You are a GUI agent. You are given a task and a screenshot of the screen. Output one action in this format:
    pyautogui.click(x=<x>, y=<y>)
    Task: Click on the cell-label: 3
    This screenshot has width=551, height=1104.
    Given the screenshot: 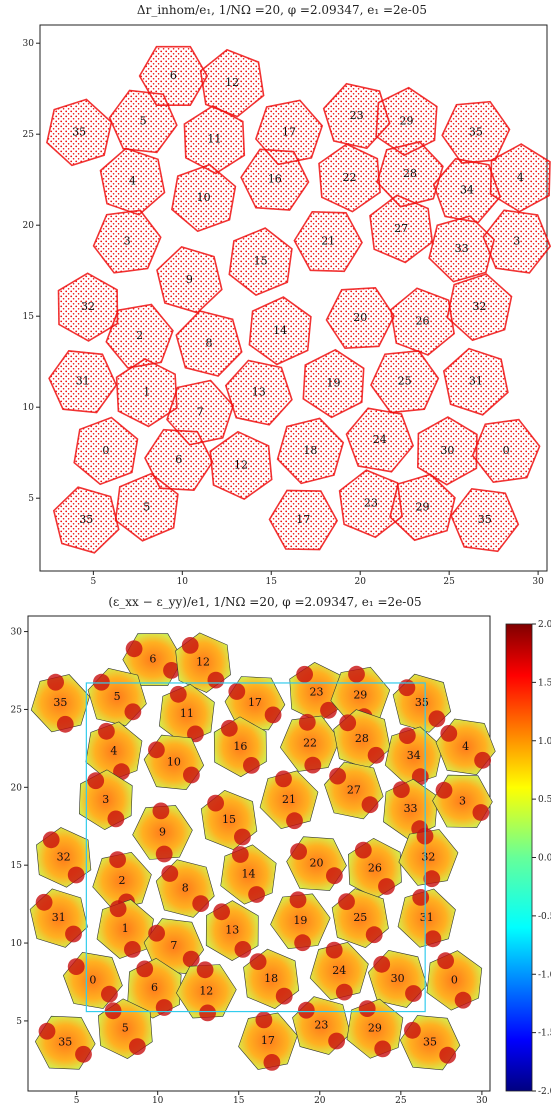 What is the action you would take?
    pyautogui.click(x=516, y=241)
    